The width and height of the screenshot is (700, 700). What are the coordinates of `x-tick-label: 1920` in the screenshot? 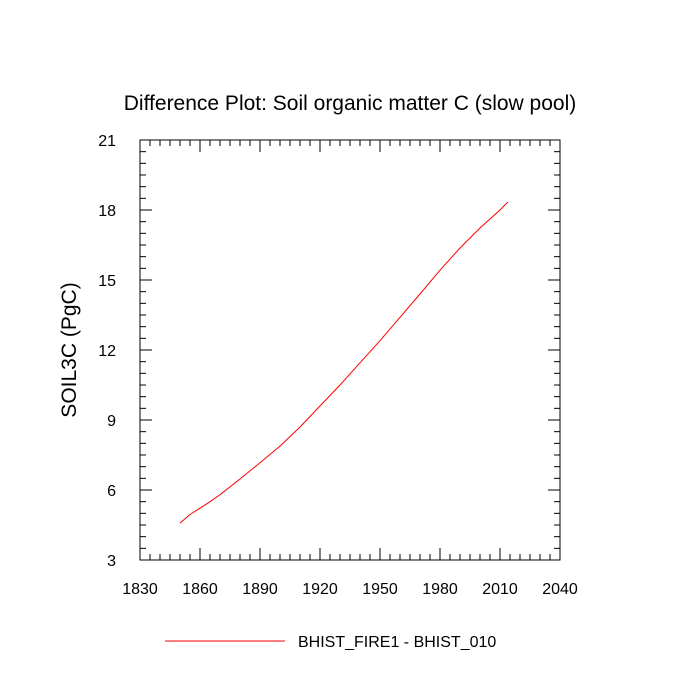 It's located at (320, 589).